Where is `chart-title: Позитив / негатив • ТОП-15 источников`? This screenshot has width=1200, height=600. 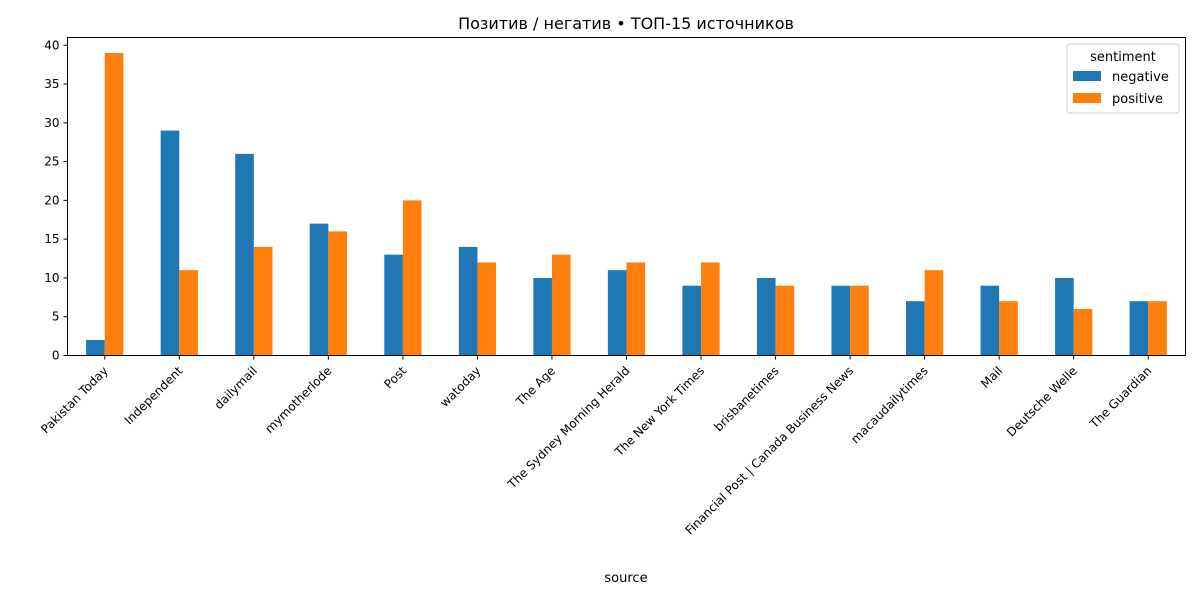 chart-title: Позитив / негатив • ТОП-15 источников is located at coordinates (626, 23).